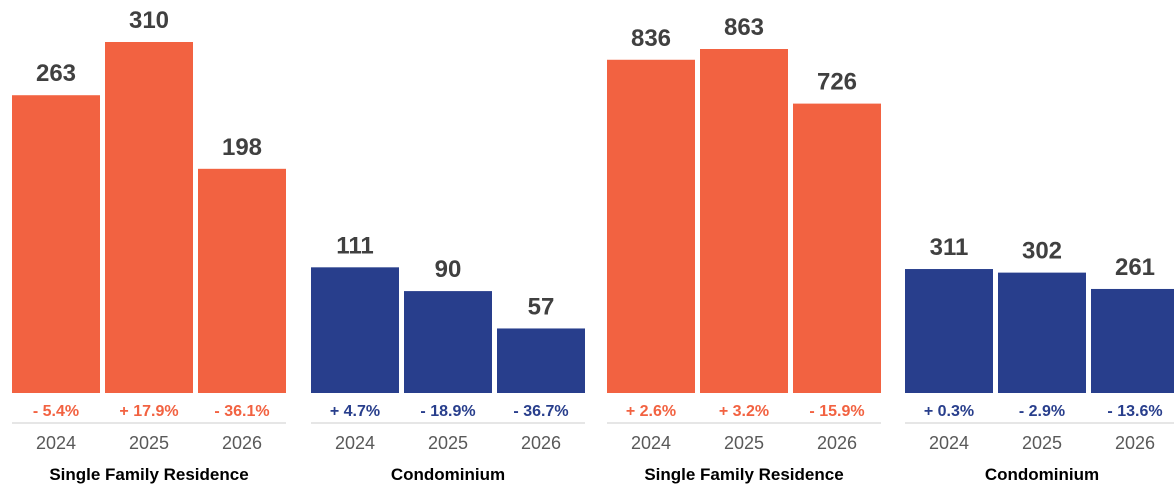 The height and width of the screenshot is (493, 1174). I want to click on value-label: 726, so click(837, 82).